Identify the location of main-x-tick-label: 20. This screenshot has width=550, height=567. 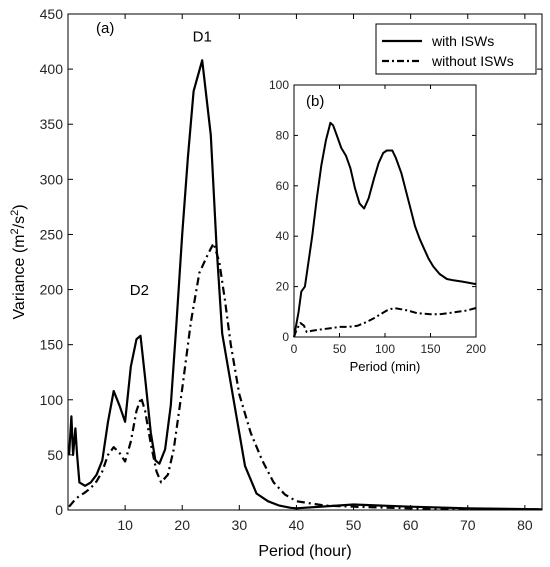
(182, 525).